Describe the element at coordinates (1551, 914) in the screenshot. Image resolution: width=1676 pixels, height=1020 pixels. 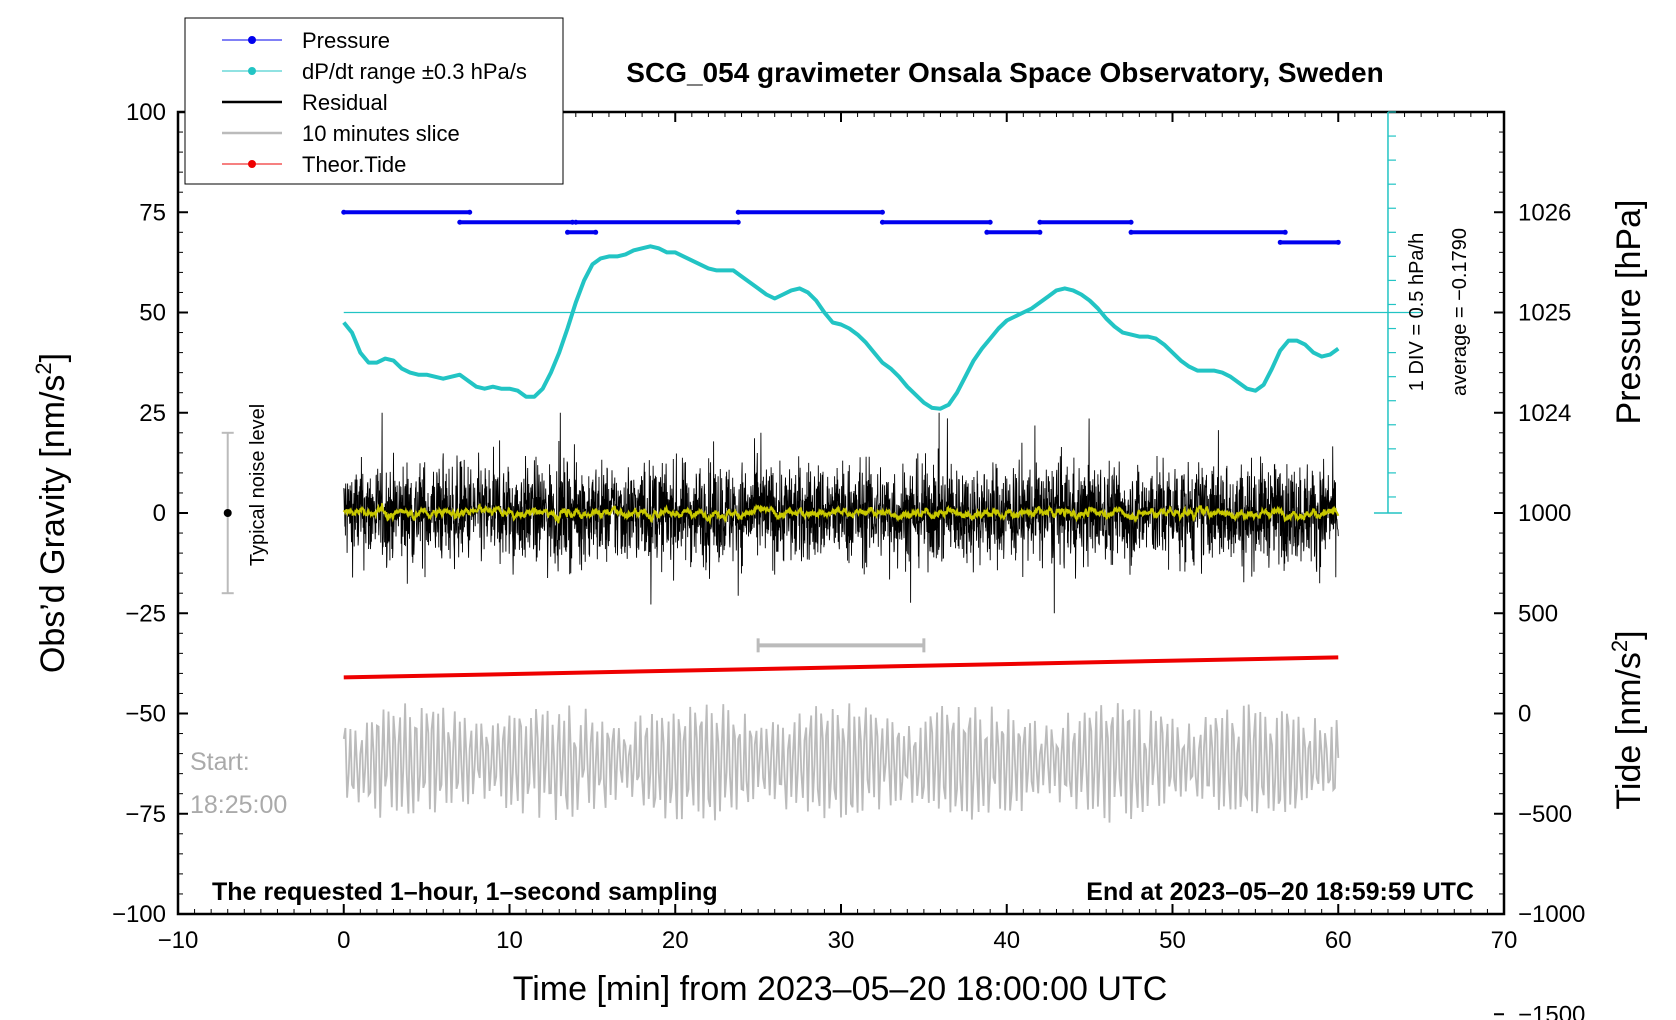
I see `tide-tick-label: −1000` at that location.